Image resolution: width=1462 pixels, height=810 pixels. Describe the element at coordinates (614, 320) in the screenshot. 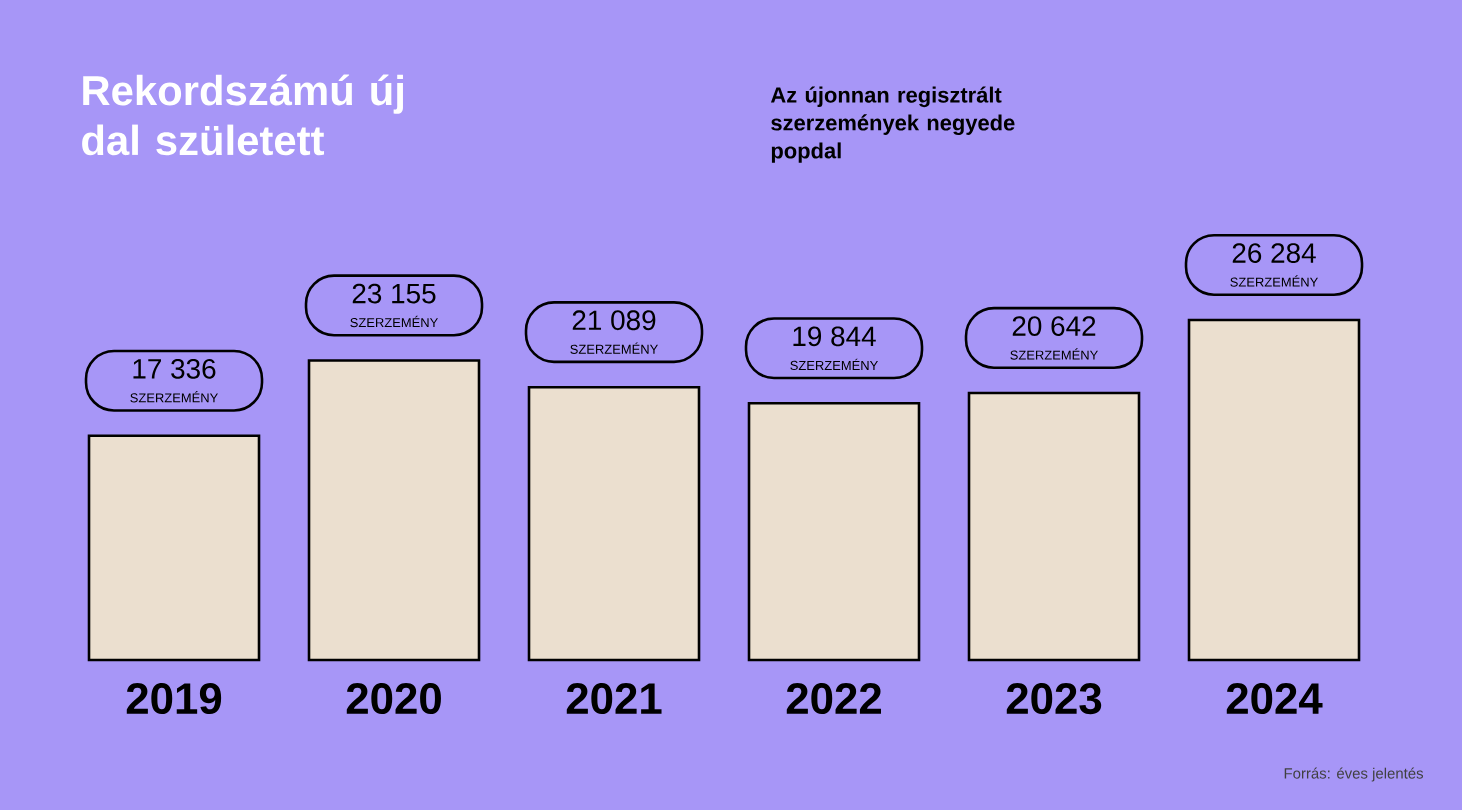

I see `data-label: 21 089` at that location.